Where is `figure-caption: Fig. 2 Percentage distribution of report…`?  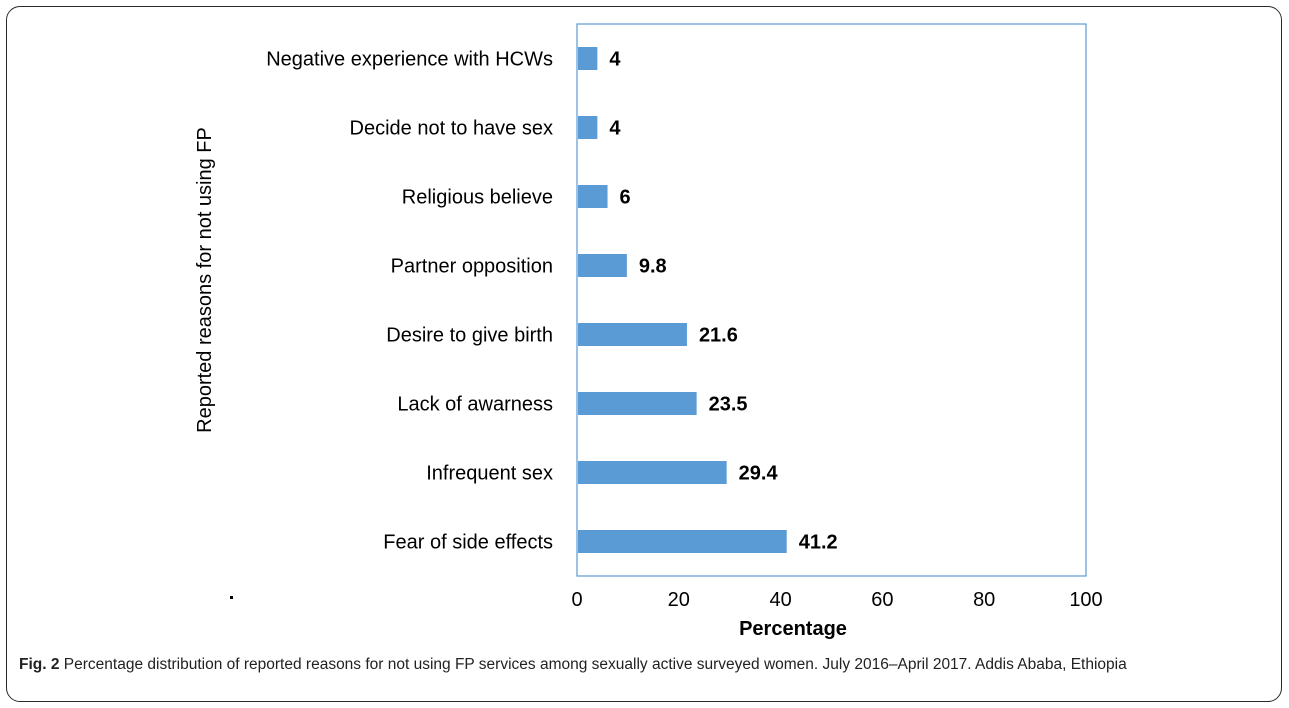 figure-caption: Fig. 2 Percentage distribution of report… is located at coordinates (644, 664).